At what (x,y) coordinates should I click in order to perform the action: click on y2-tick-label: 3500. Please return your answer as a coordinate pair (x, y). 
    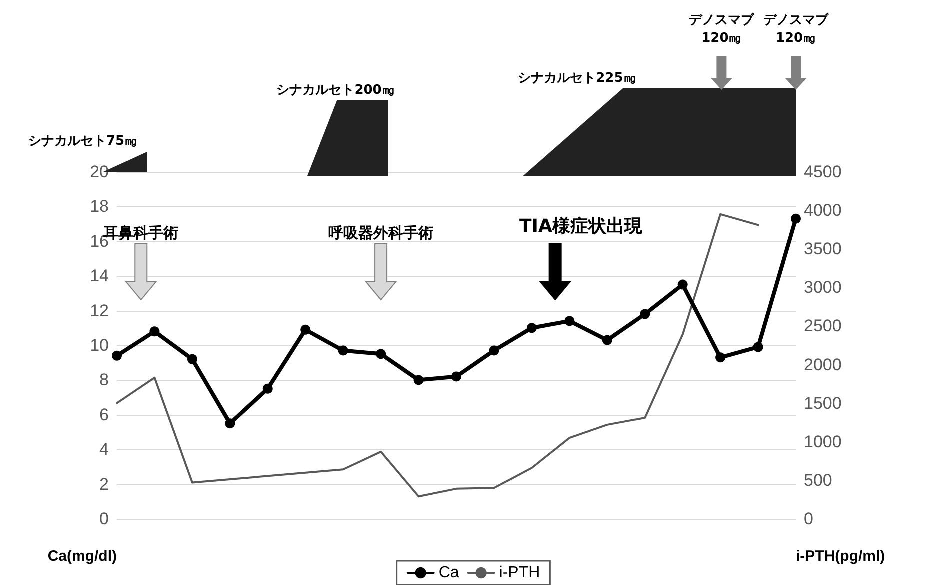
    Looking at the image, I should click on (823, 249).